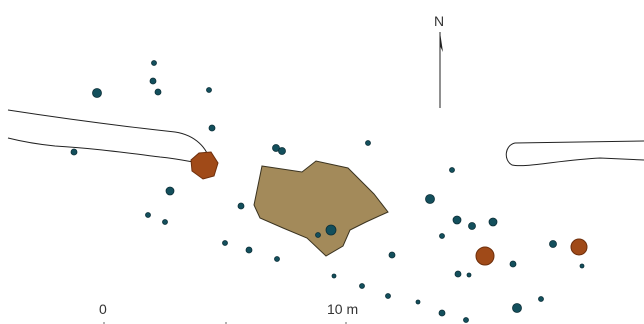 The width and height of the screenshot is (644, 324). Describe the element at coordinates (439, 21) in the screenshot. I see `north-label: N` at that location.